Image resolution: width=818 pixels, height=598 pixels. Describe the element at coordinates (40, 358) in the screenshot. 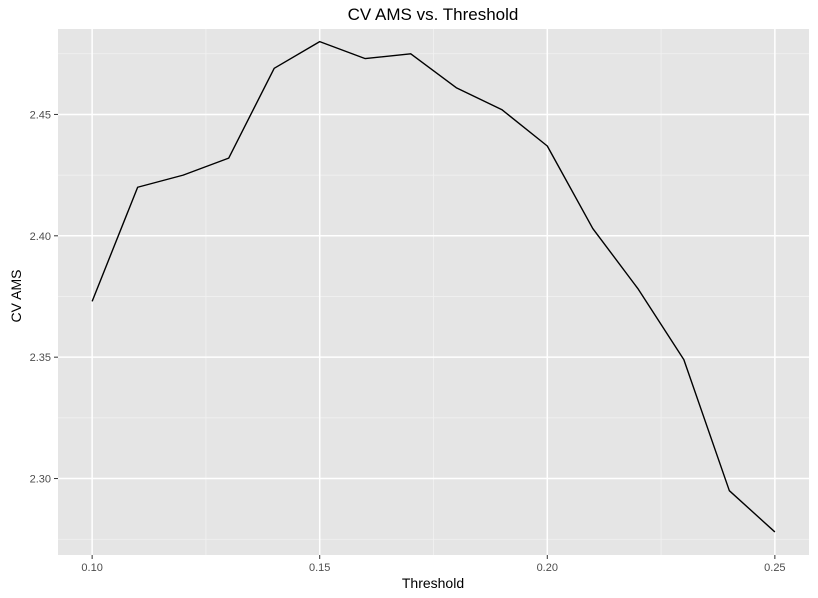

I see `y-tick-label: 2.35` at that location.